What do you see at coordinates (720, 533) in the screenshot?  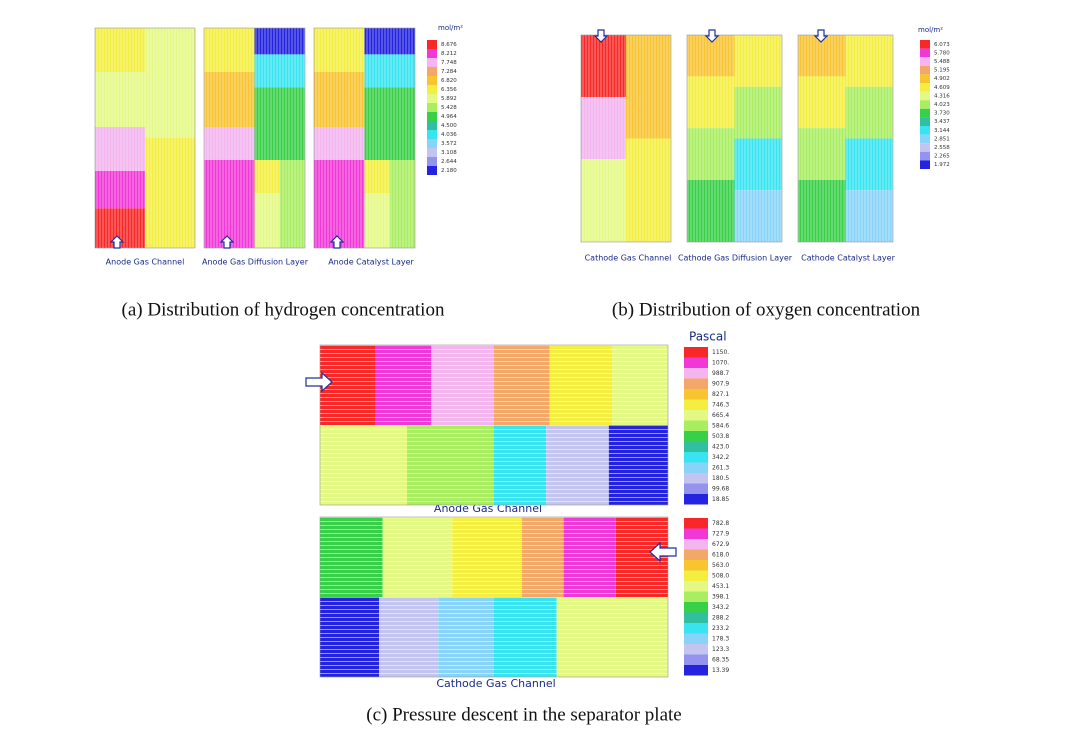 I see `legend-value: 727.9` at bounding box center [720, 533].